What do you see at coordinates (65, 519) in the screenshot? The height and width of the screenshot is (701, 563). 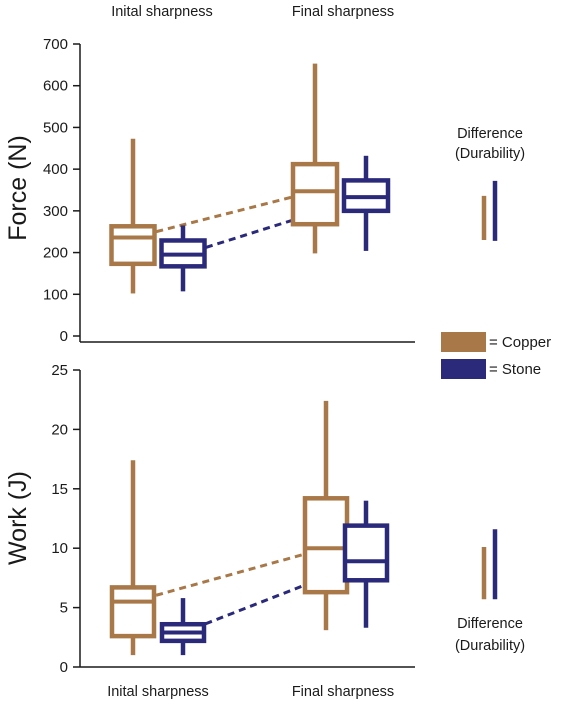 I see `work-y-ticks: 0 5 10 15 20 25` at bounding box center [65, 519].